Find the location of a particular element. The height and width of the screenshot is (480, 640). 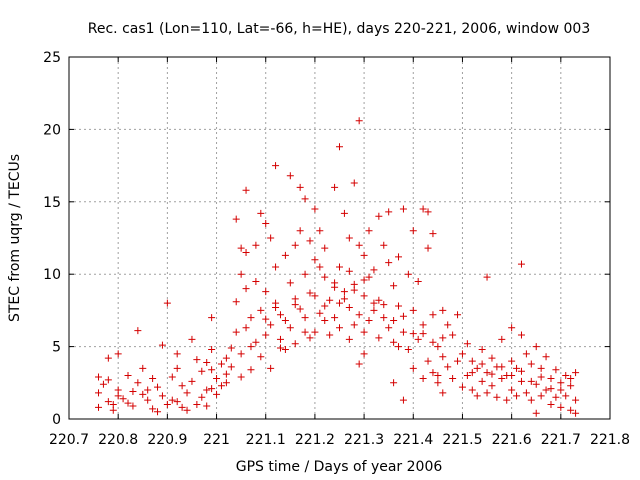

y-axis-title: STEC from uqrg / TECUs is located at coordinates (15, 238).